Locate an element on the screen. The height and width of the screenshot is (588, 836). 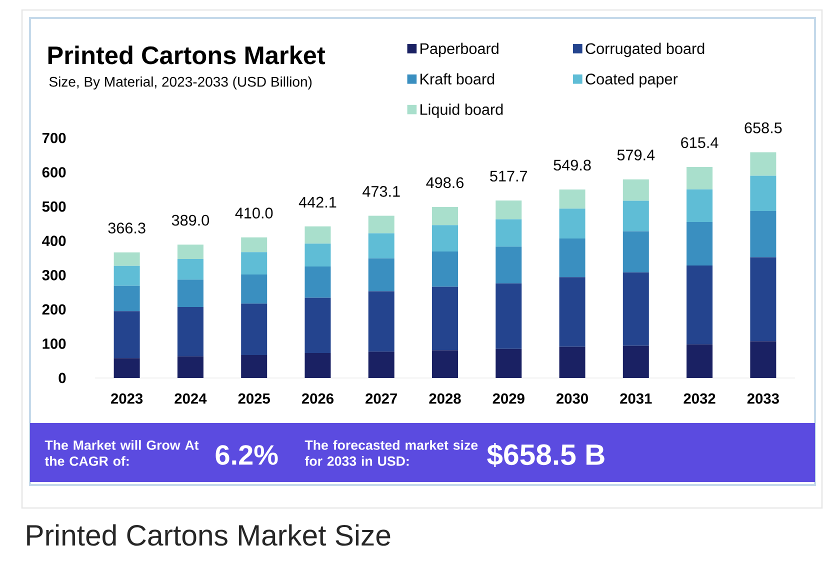
x-tick-label: 2031 is located at coordinates (636, 398).